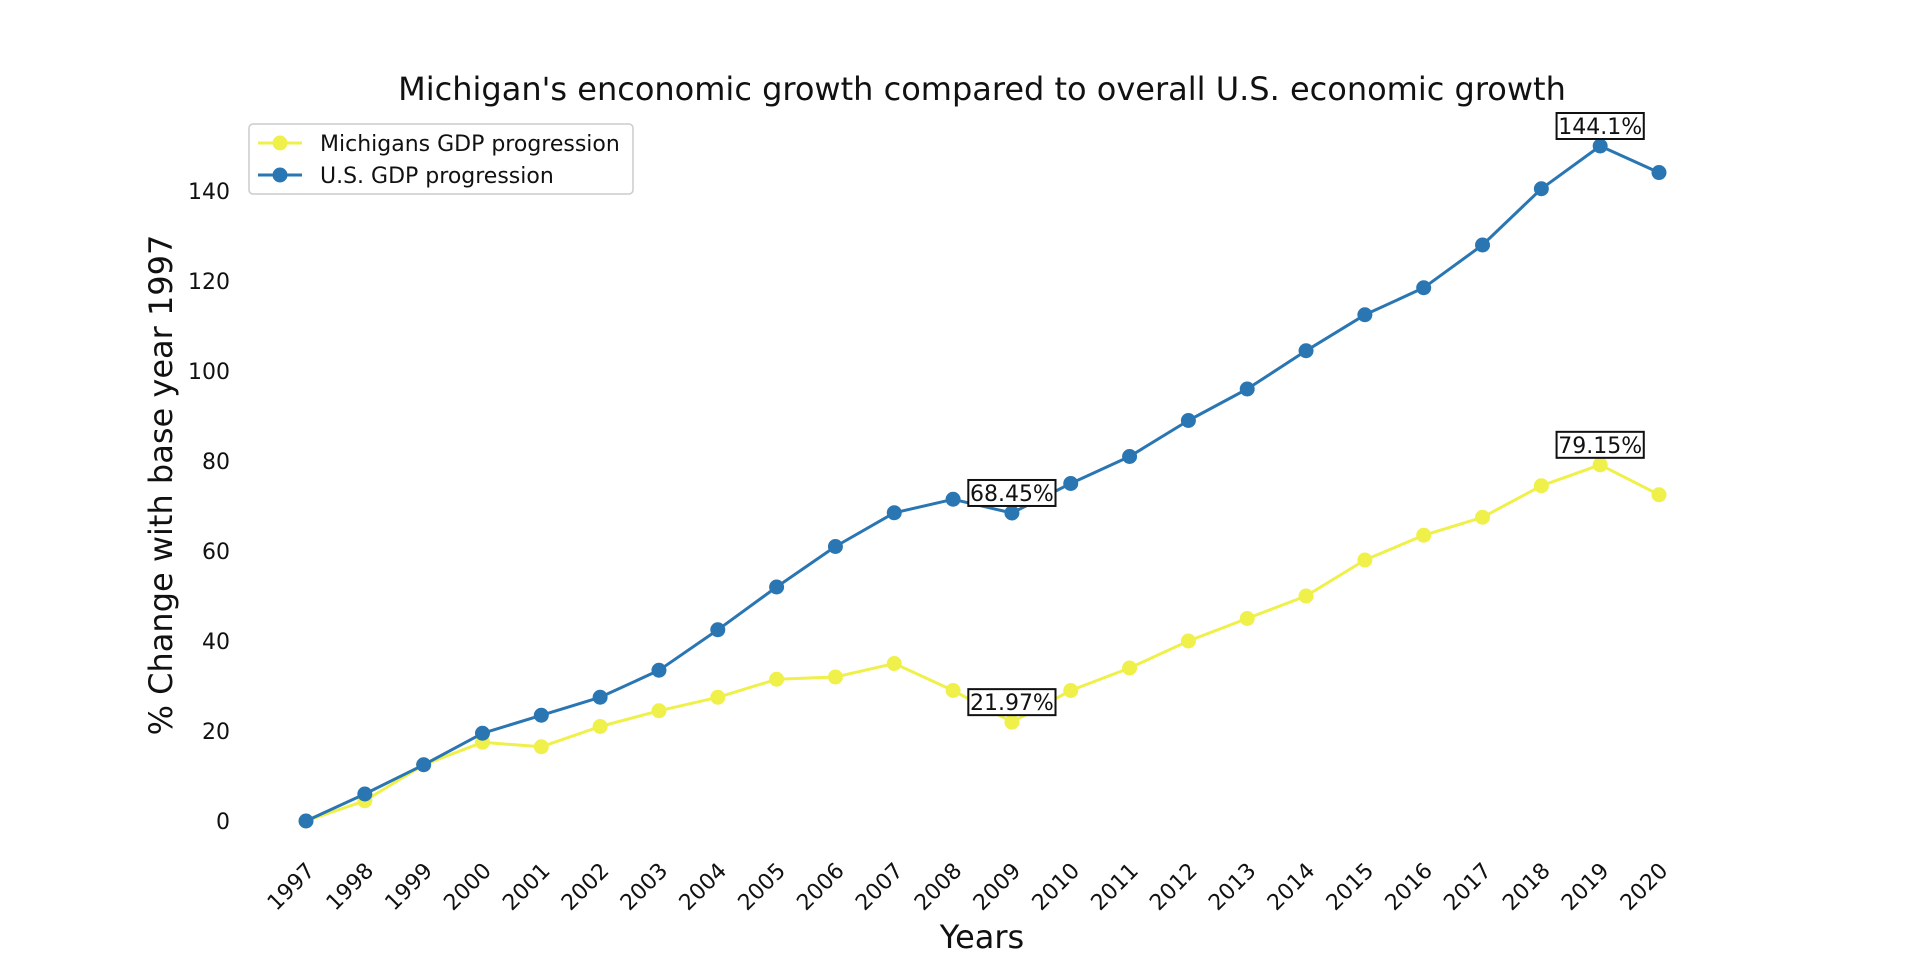 The height and width of the screenshot is (960, 1918). I want to click on y-tick-label: 20, so click(216, 732).